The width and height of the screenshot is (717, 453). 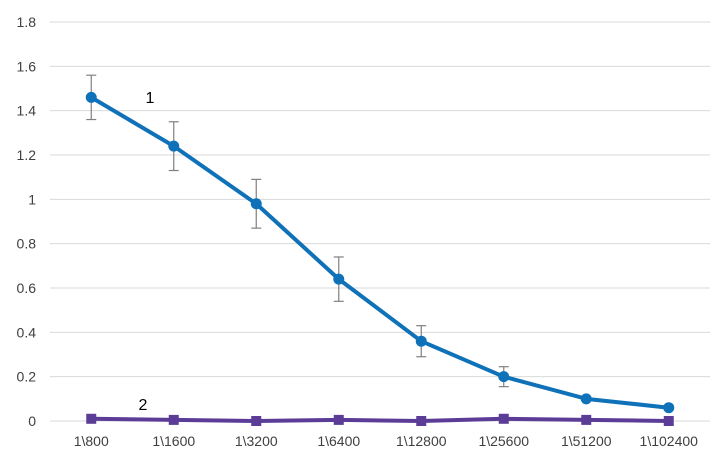 What do you see at coordinates (27, 244) in the screenshot?
I see `y-tick-label: 0.8` at bounding box center [27, 244].